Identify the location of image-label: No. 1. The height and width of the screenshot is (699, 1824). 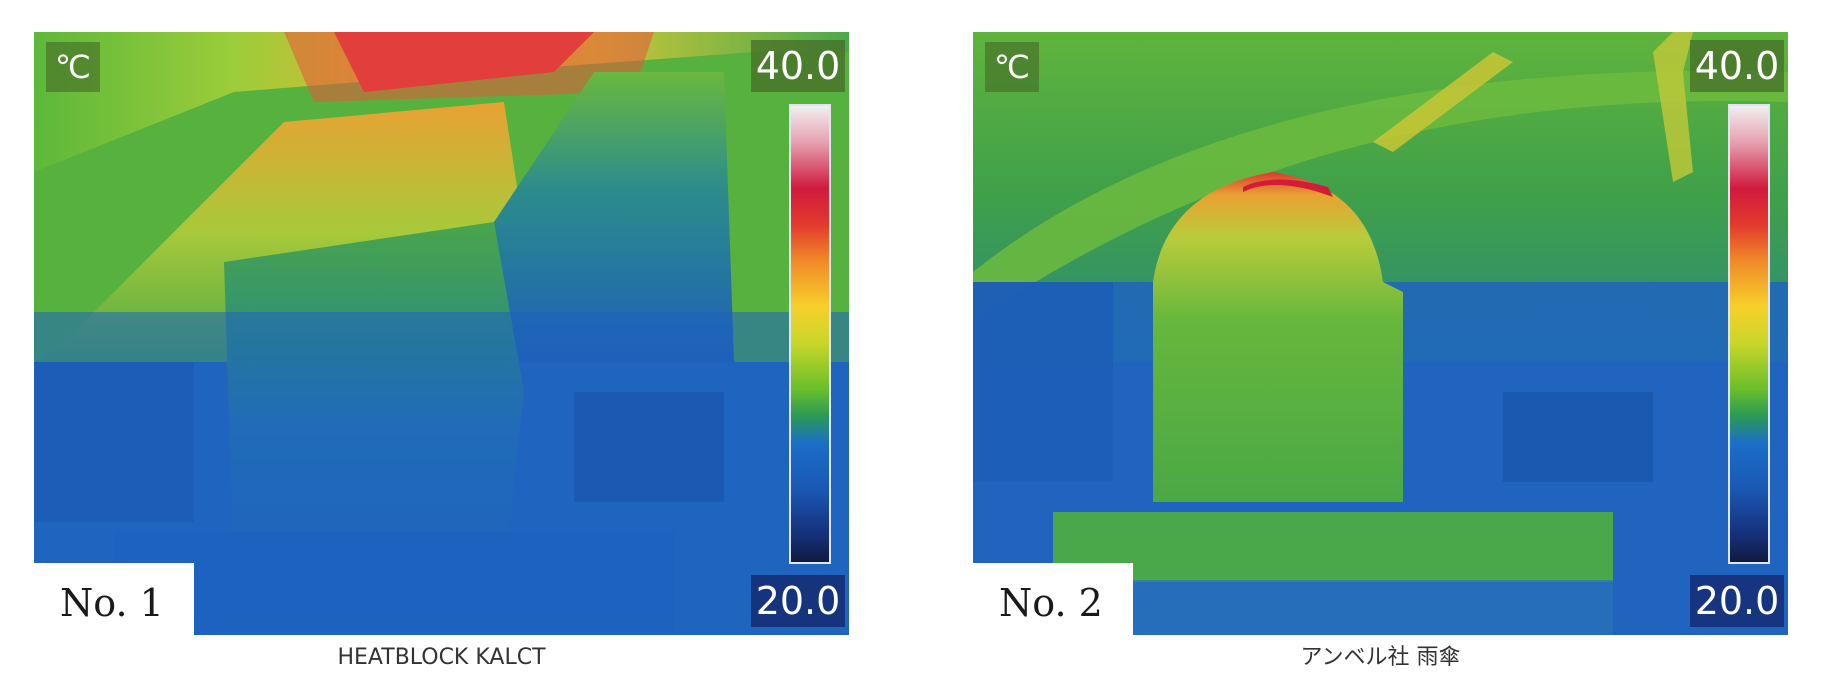
(114, 599).